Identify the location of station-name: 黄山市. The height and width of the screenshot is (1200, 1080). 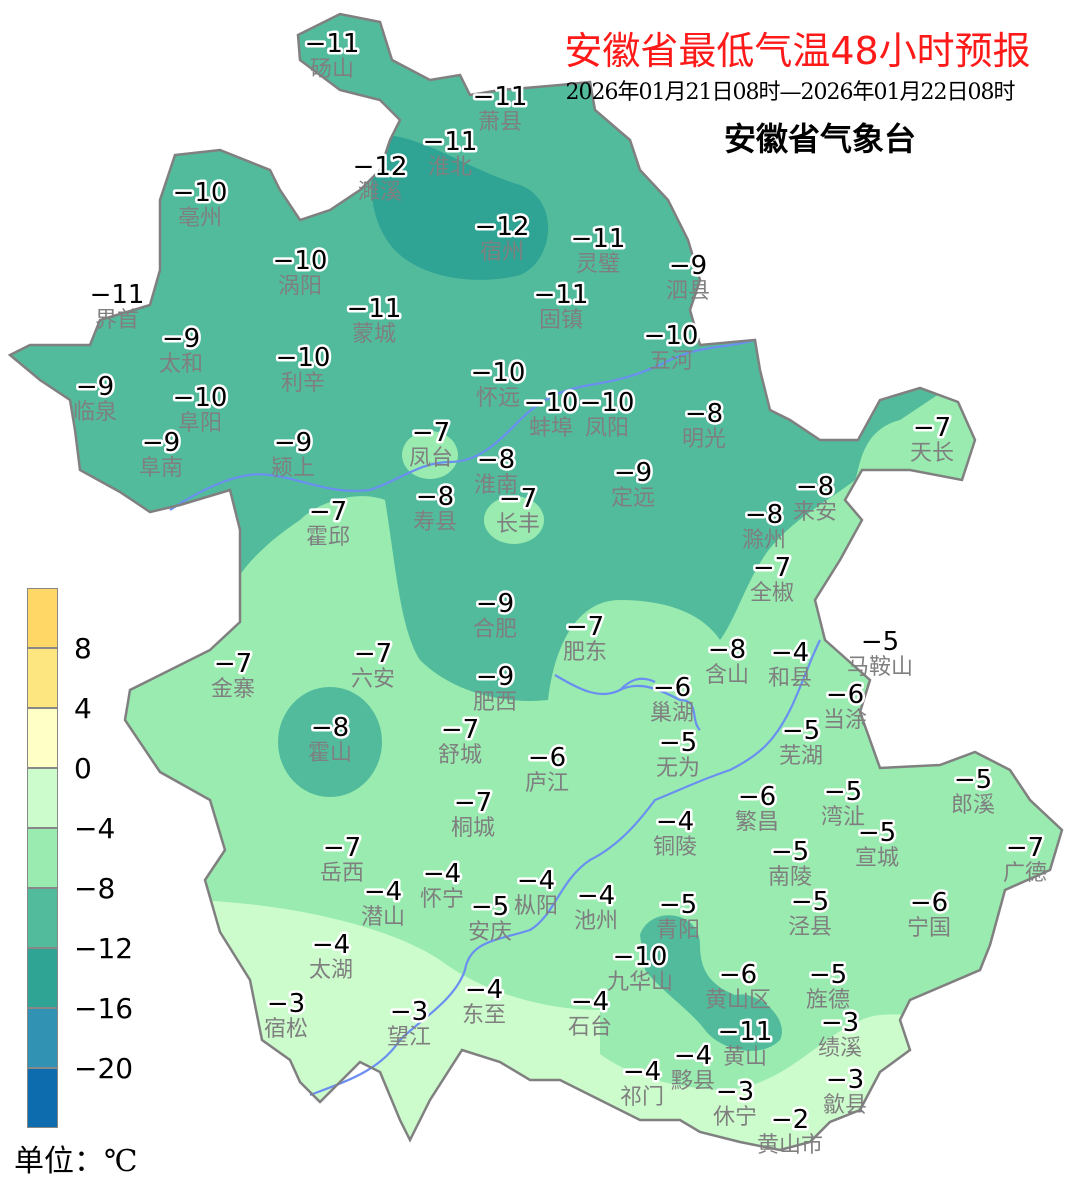
(790, 1145).